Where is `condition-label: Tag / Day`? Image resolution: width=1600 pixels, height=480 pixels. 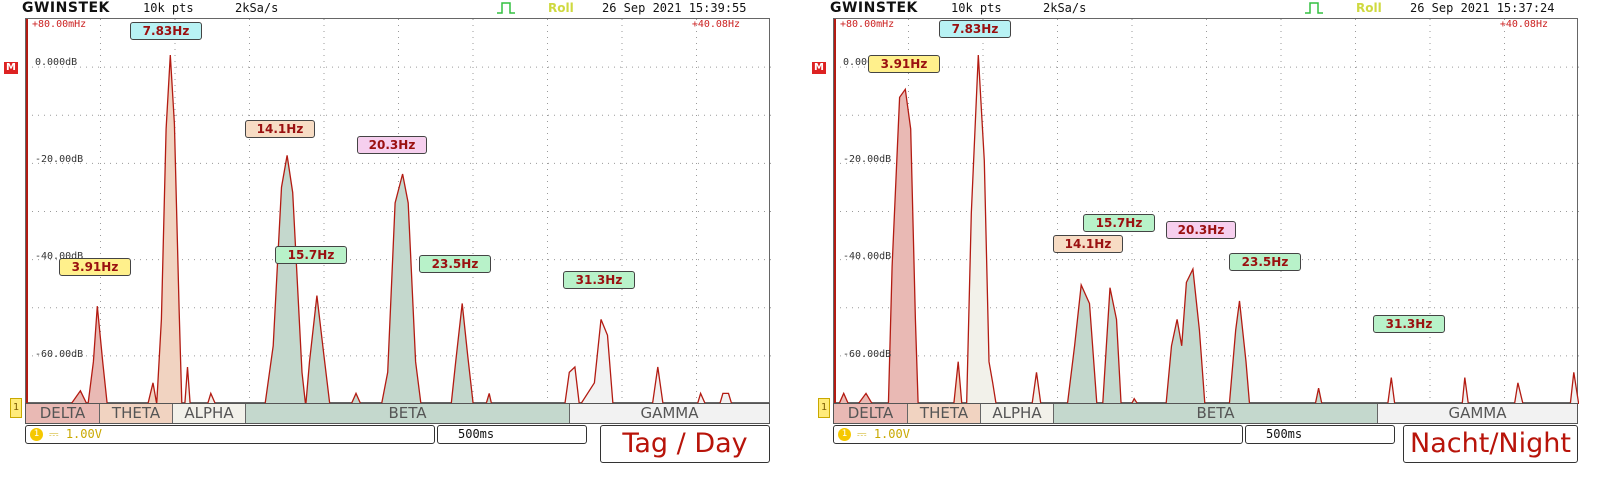
condition-label: Tag / Day is located at coordinates (685, 444).